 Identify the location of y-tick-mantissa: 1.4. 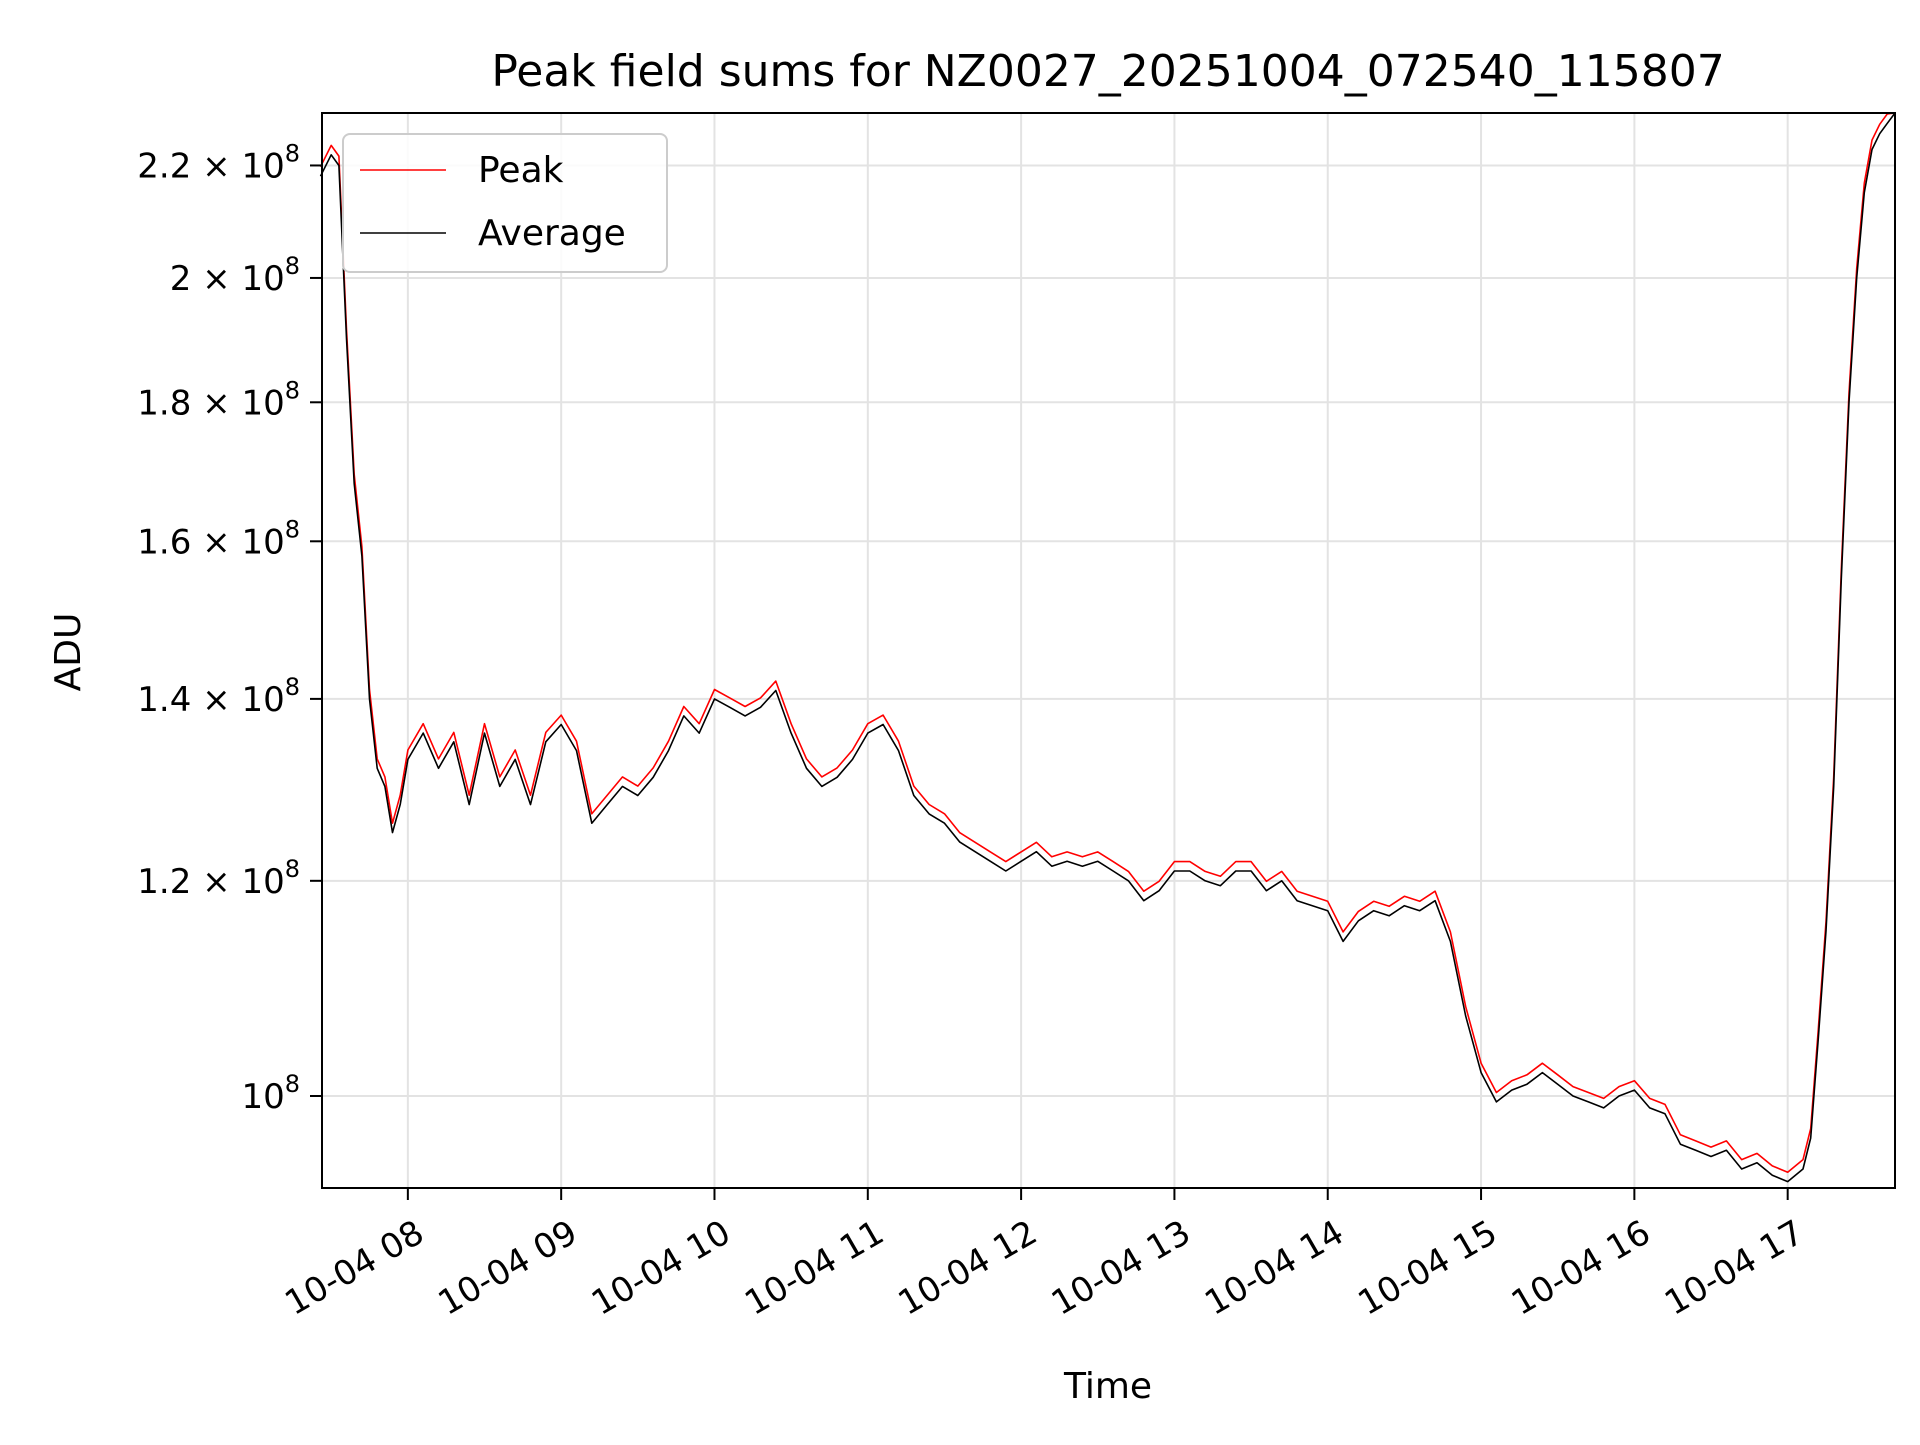
(164, 700).